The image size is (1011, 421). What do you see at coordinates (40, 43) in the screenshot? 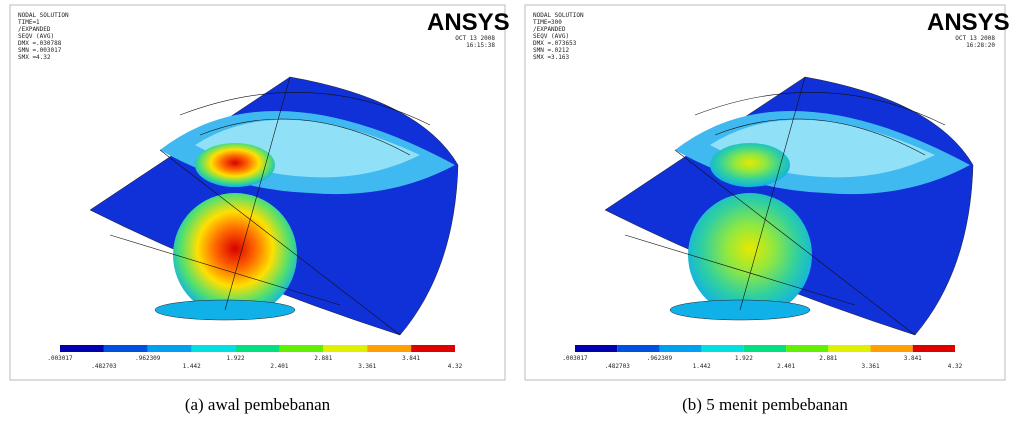
I see `header-line: DMX =.030788` at bounding box center [40, 43].